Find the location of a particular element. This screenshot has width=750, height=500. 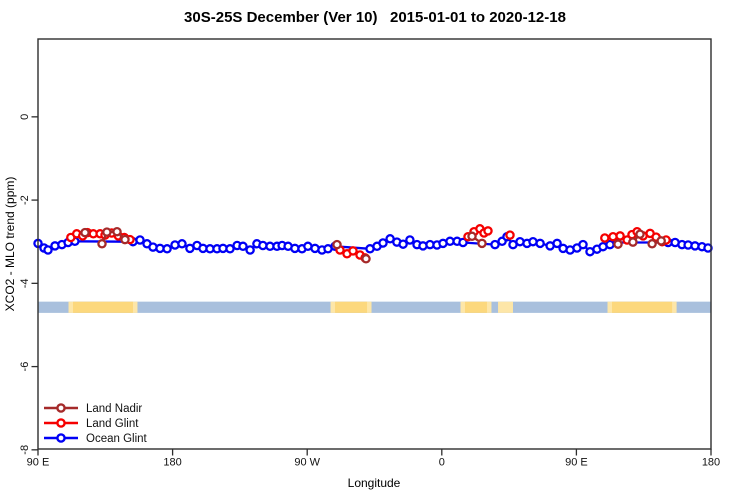

y-tick-label: -4 is located at coordinates (25, 283).